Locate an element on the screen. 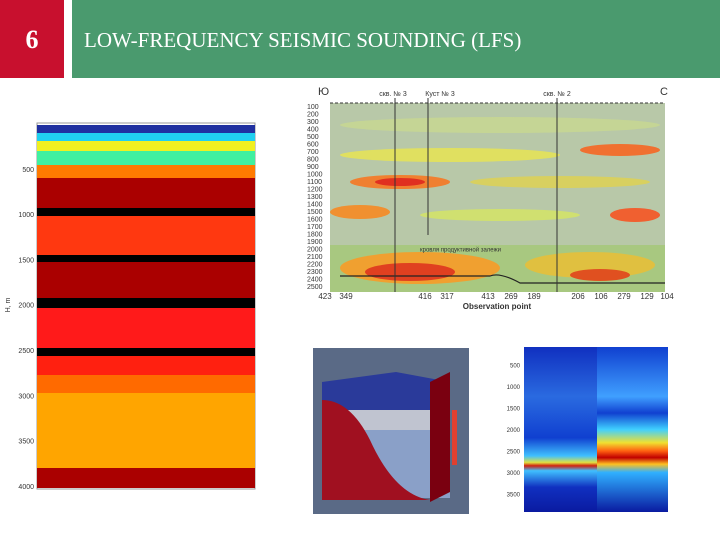 The width and height of the screenshot is (720, 540). profile-tick: 1500 is located at coordinates (514, 410).